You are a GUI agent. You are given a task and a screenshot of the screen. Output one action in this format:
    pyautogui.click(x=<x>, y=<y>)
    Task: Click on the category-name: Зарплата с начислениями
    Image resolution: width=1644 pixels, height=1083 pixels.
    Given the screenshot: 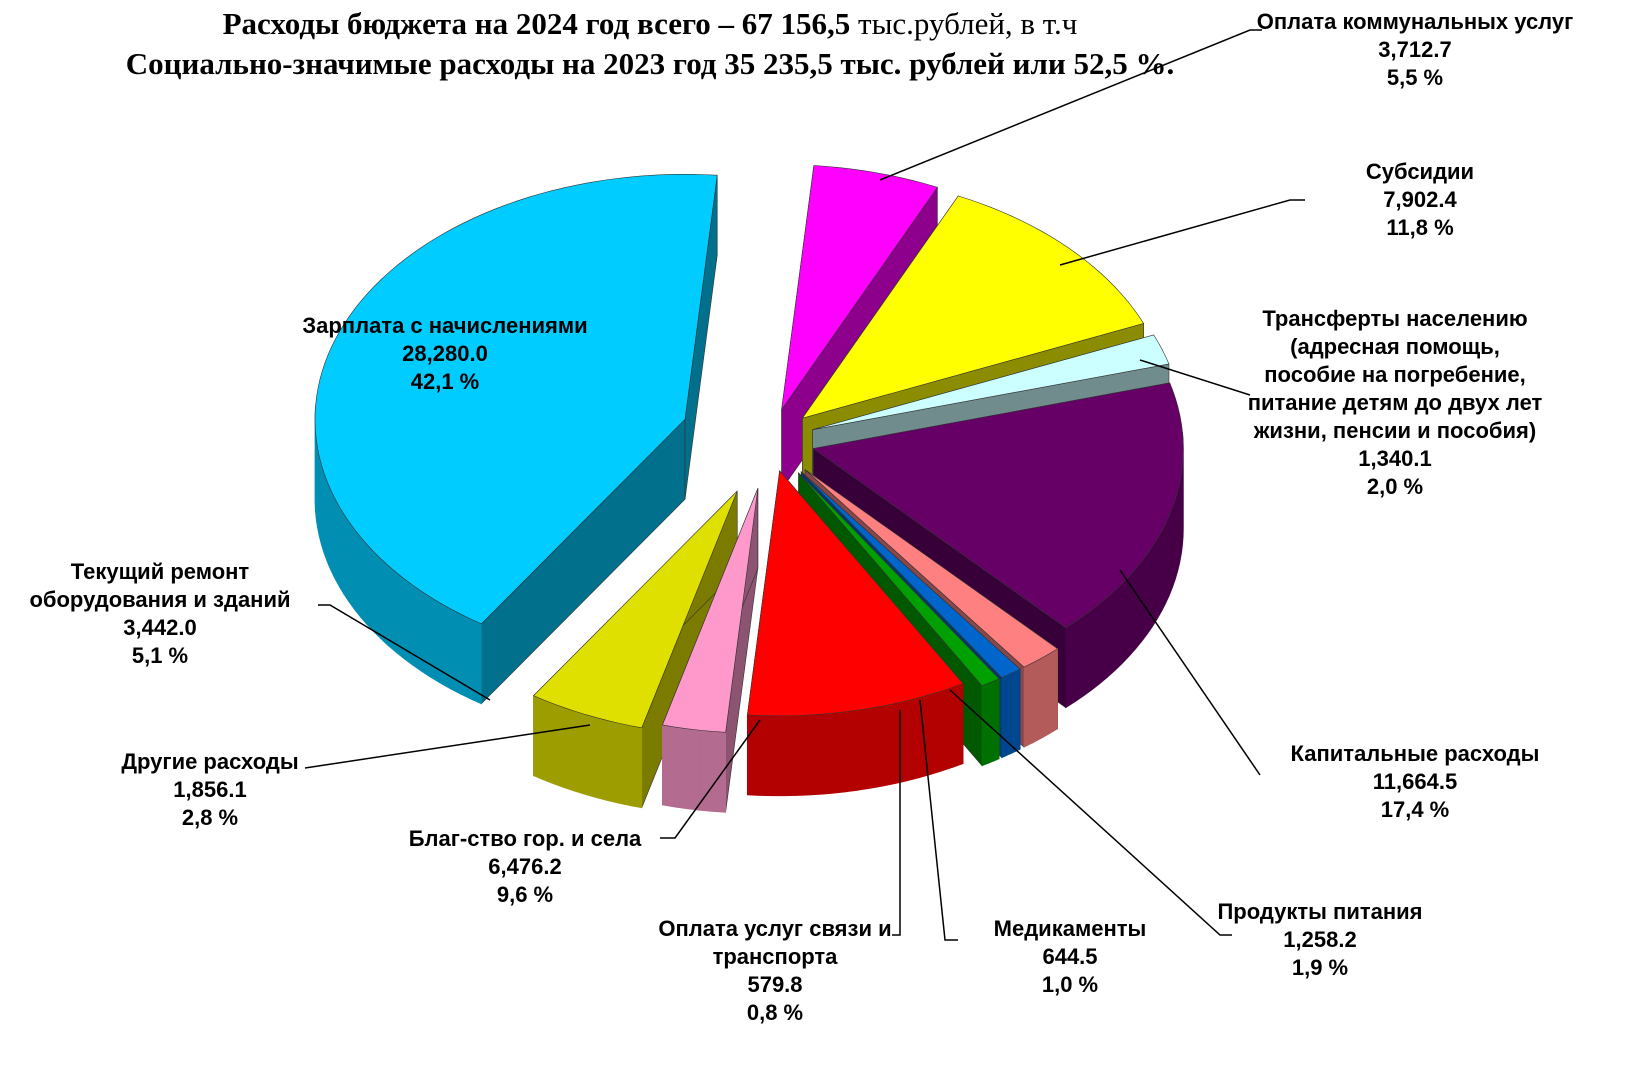 What is the action you would take?
    pyautogui.click(x=445, y=325)
    